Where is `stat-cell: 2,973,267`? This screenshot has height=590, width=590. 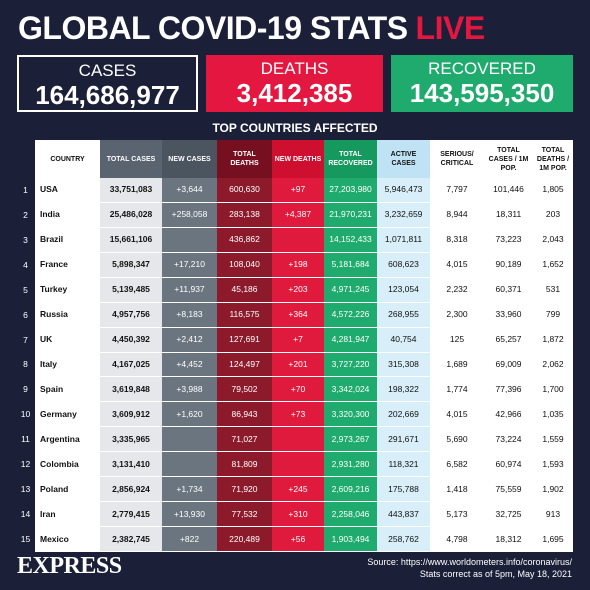
stat-cell: 2,973,267 is located at coordinates (350, 440).